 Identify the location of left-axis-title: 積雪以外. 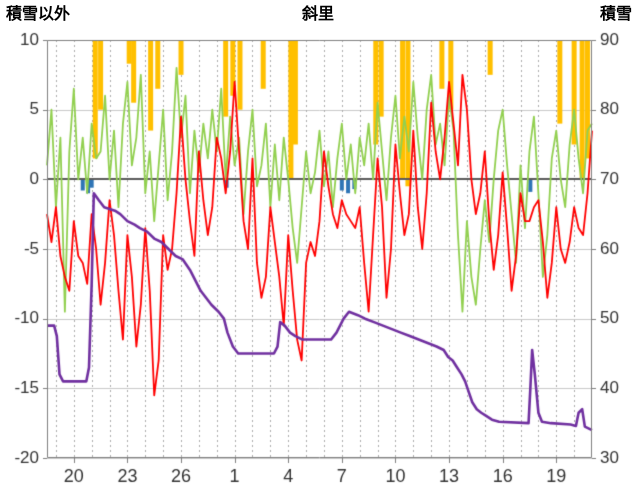
(38, 14).